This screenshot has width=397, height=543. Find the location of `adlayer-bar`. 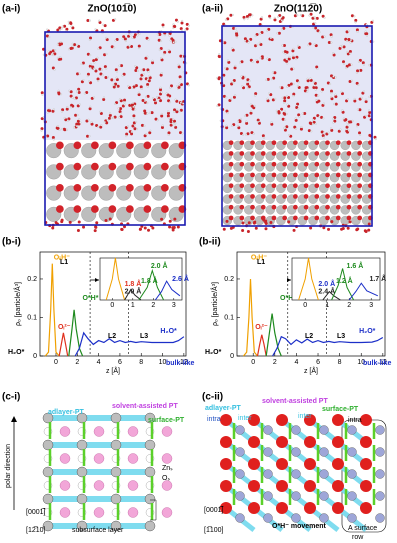

adlayer-bar is located at coordinates (99, 526).